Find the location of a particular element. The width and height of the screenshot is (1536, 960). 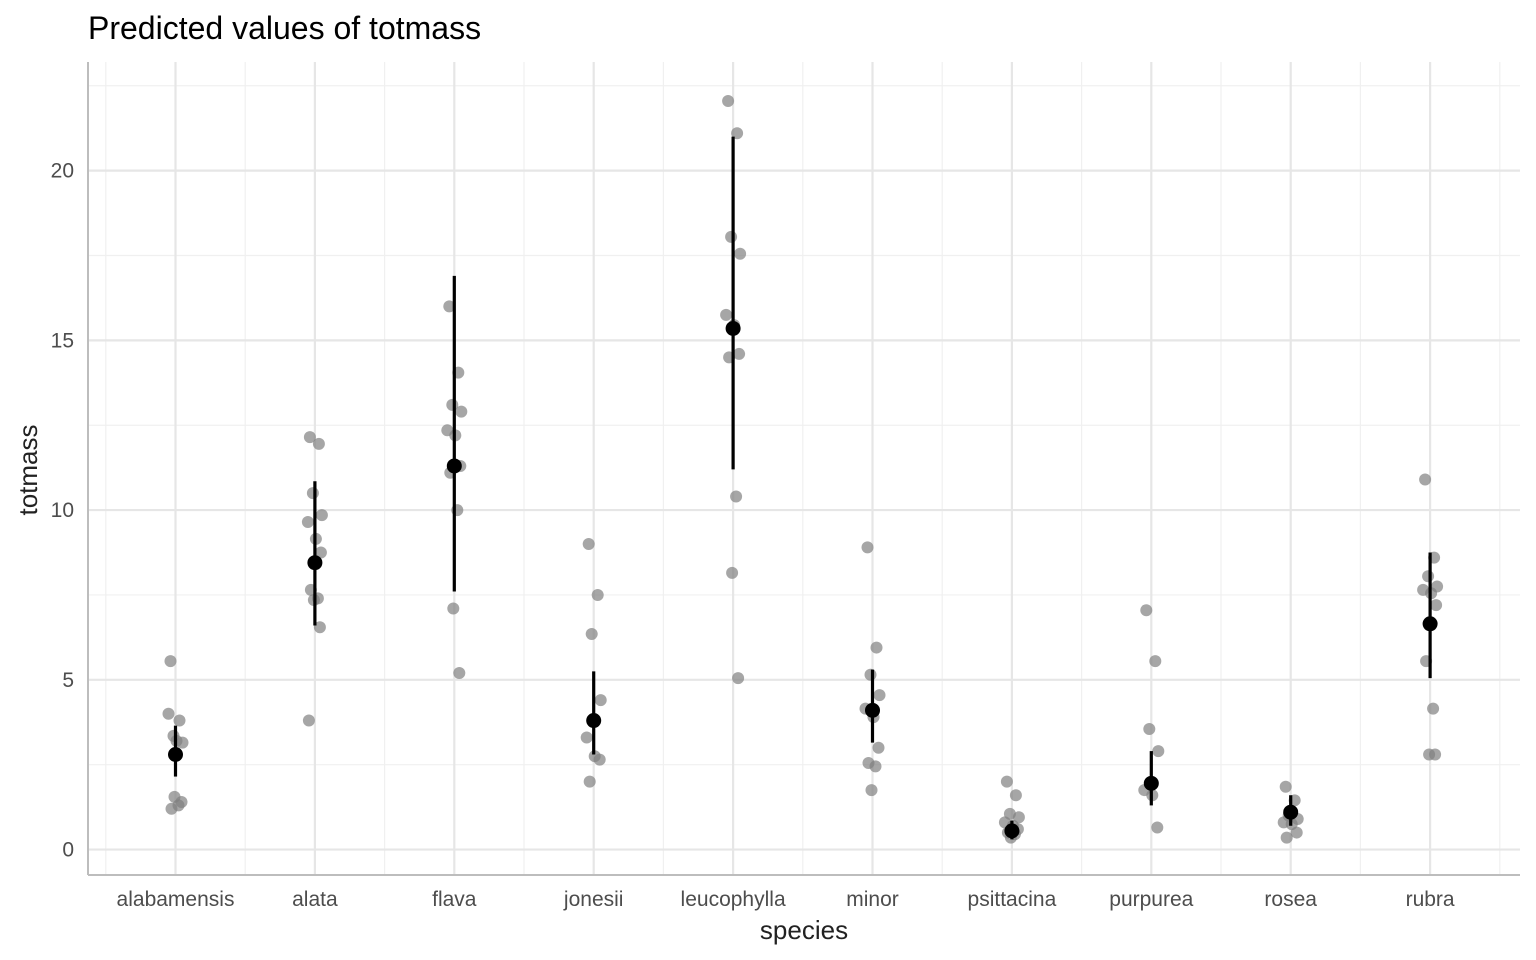

x-tick-label: purpurea is located at coordinates (1151, 899).